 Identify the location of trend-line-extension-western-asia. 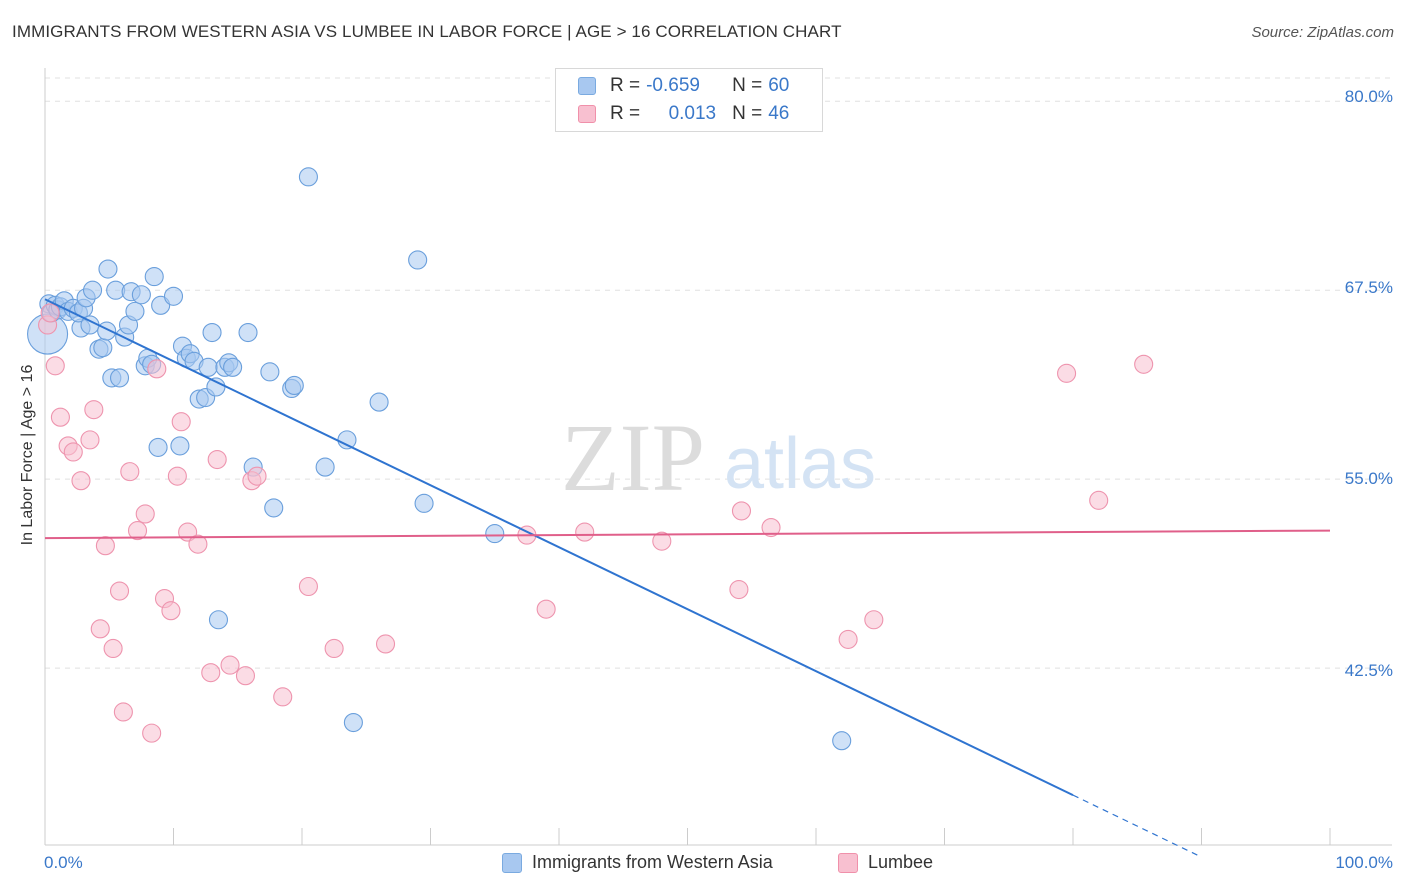
(1137, 826).